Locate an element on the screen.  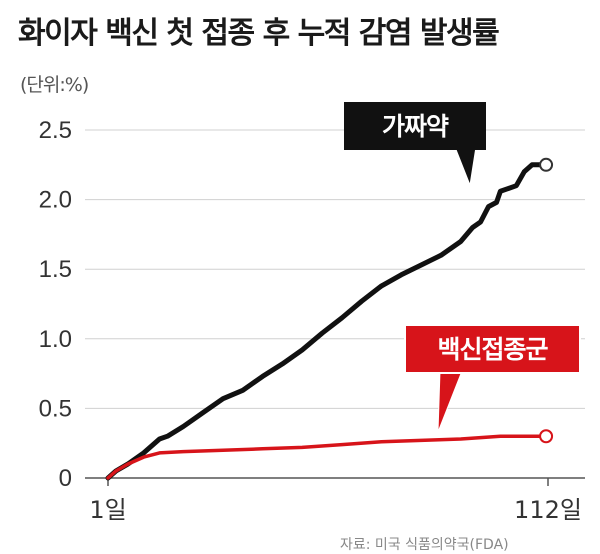
y-tick-label: 0 is located at coordinates (65, 478).